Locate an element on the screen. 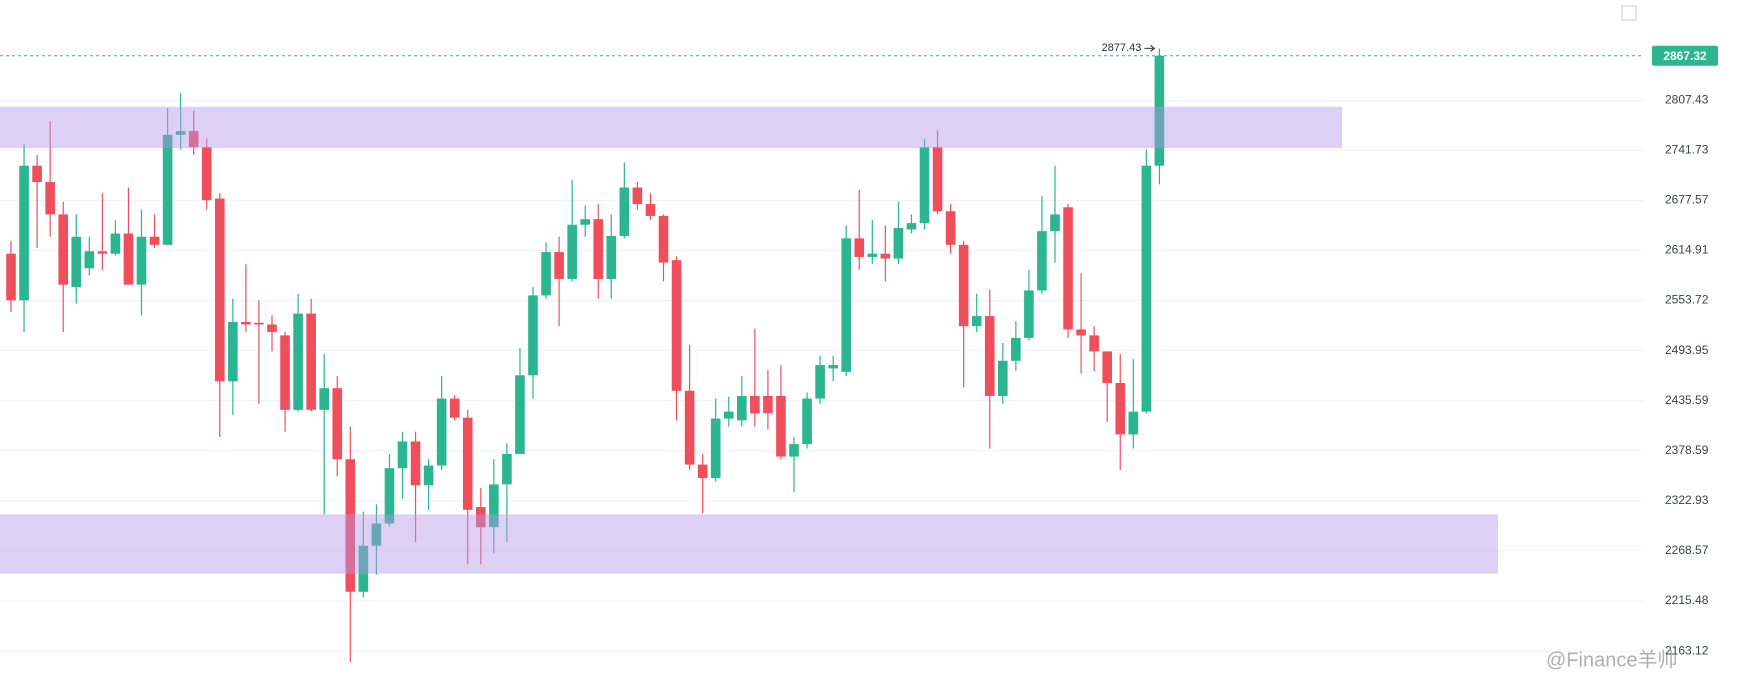 Image resolution: width=1738 pixels, height=682 pixels. y-tick-label: 2378.59 is located at coordinates (1687, 450).